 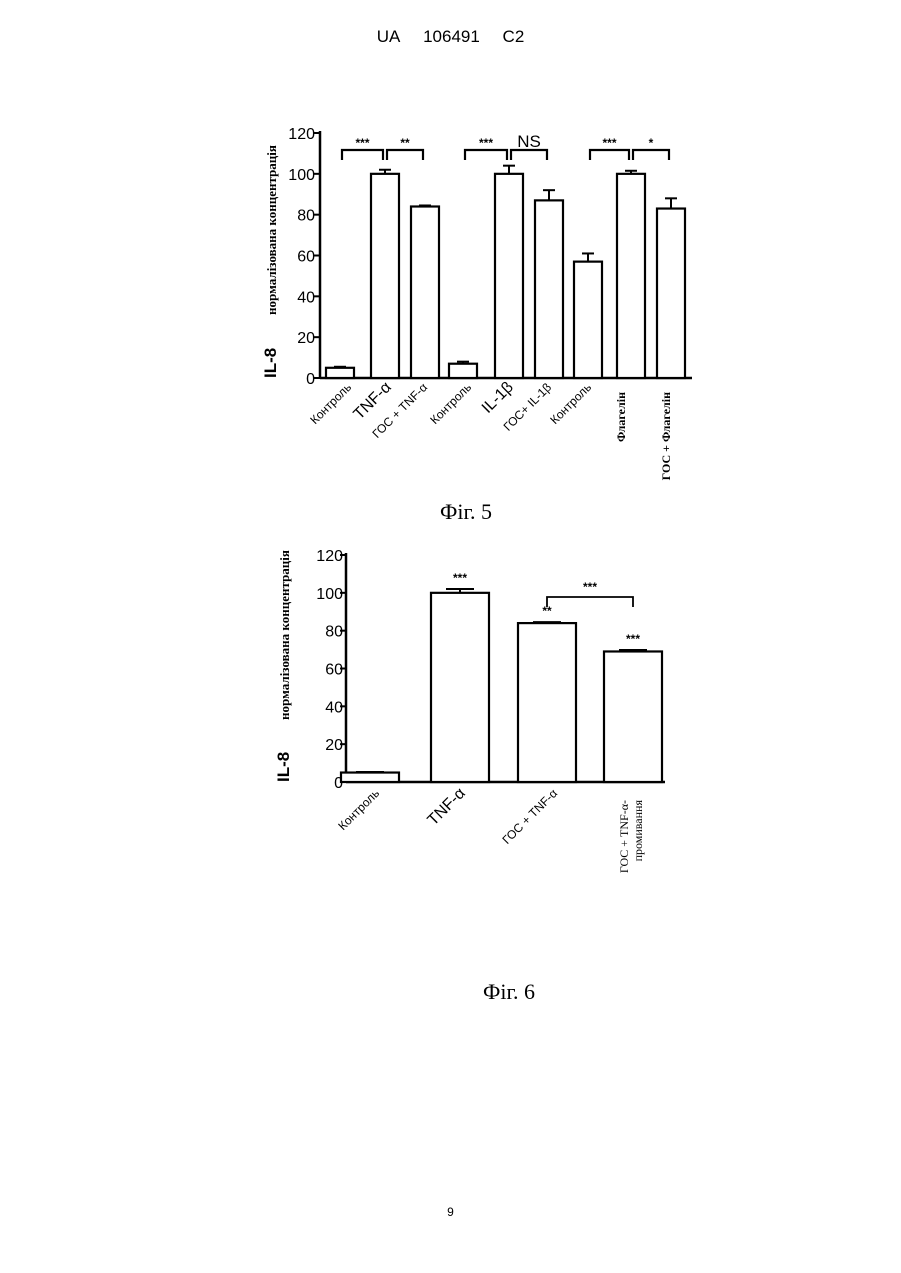 What do you see at coordinates (590, 587) in the screenshot?
I see `fig6-significance-label: ***` at bounding box center [590, 587].